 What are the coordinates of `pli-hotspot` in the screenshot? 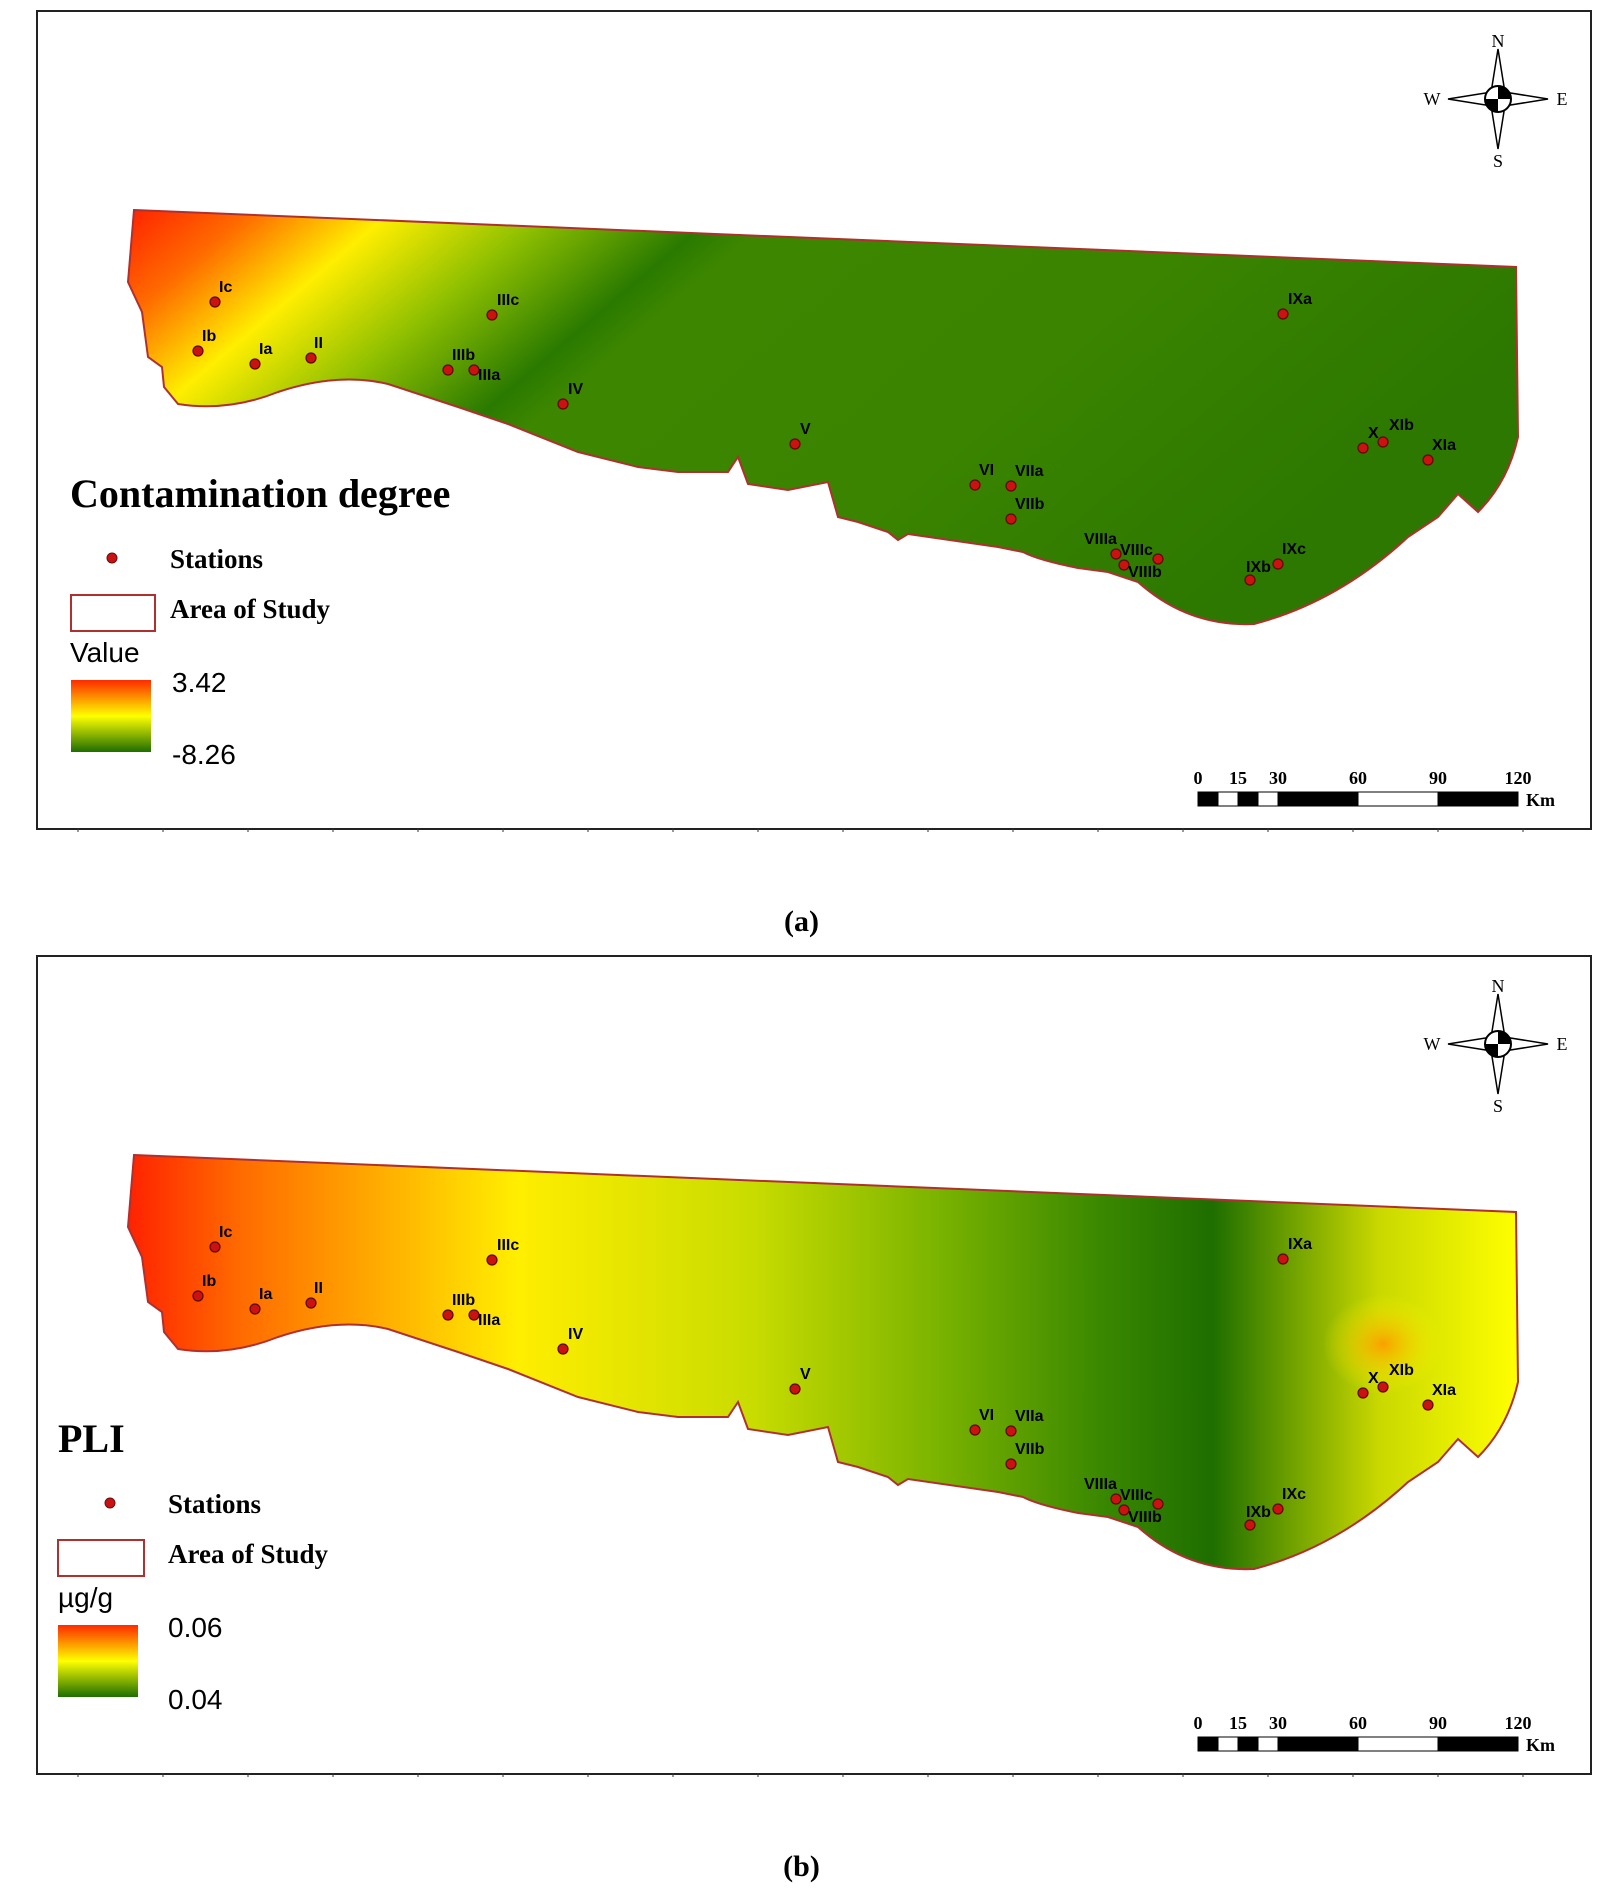 It's located at (1383, 1344).